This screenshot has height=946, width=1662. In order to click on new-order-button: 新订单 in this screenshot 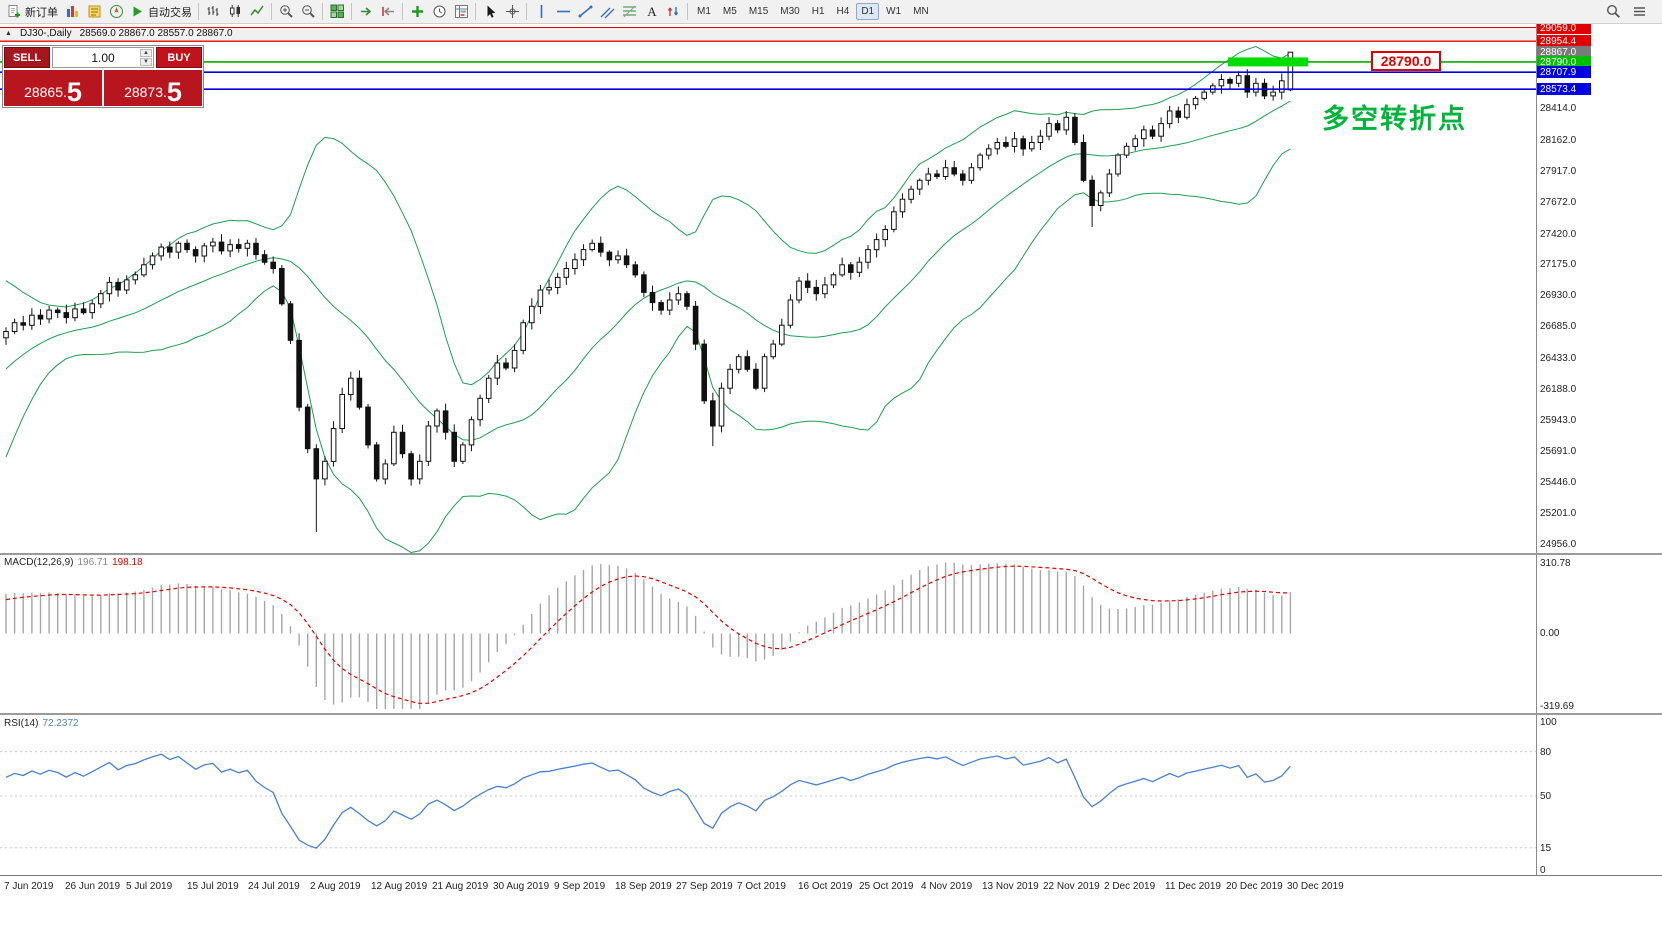, I will do `click(32, 12)`.